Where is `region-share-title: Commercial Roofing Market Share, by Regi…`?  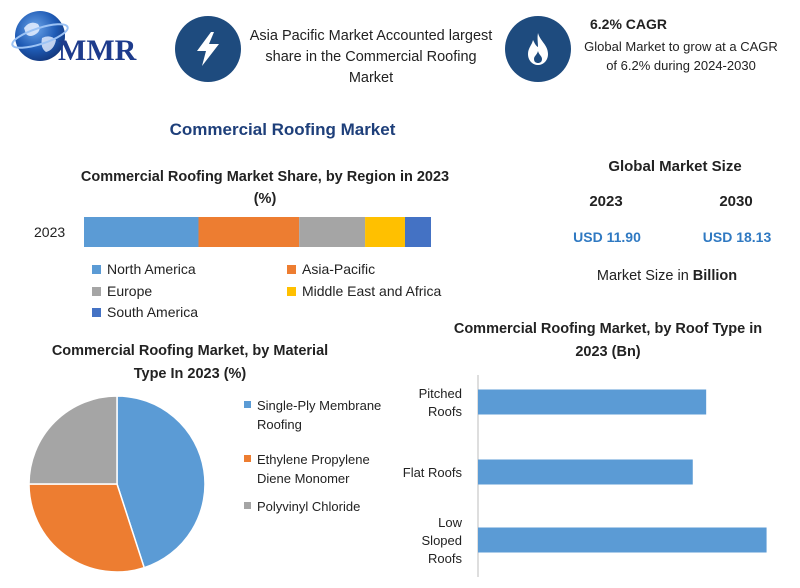 region-share-title: Commercial Roofing Market Share, by Regi… is located at coordinates (265, 188).